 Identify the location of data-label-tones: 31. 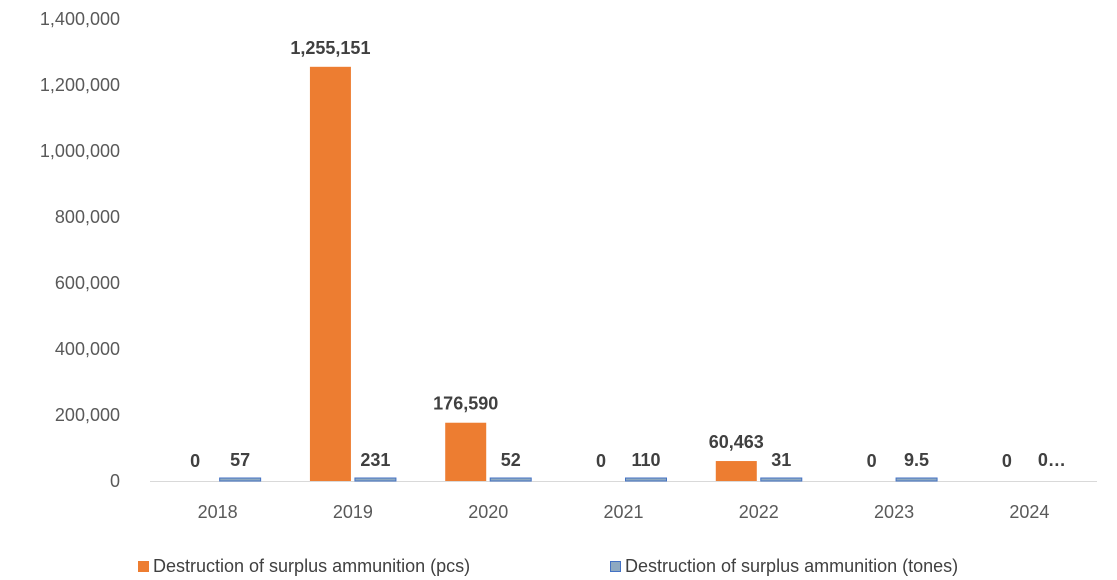
(781, 460).